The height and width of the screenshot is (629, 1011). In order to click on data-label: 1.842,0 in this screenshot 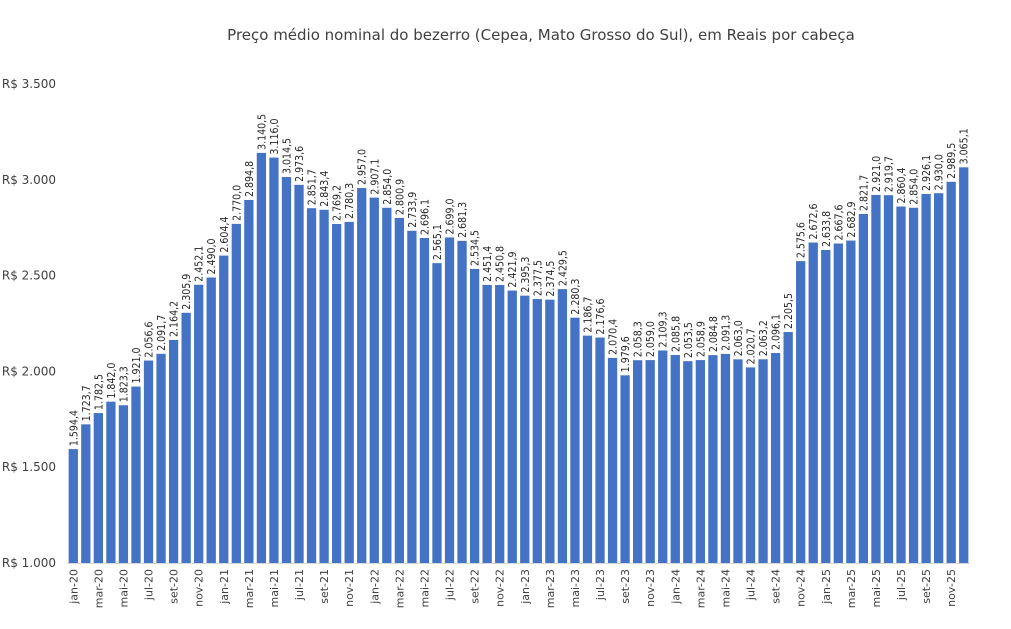, I will do `click(112, 381)`.